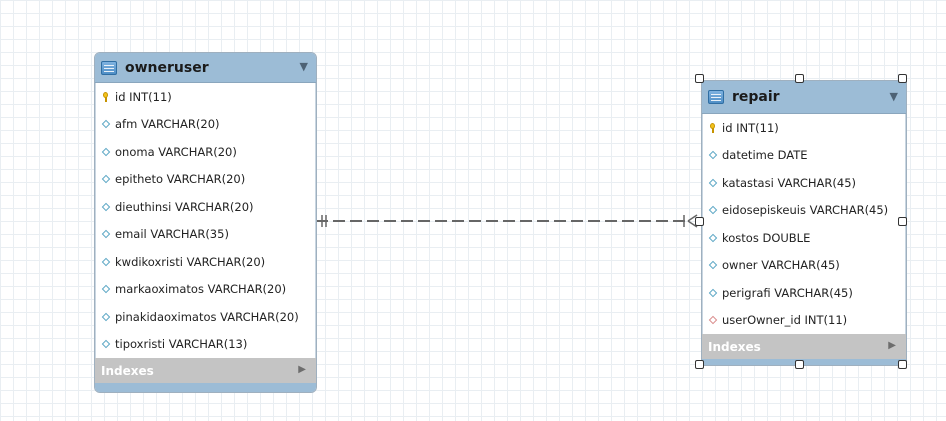 The height and width of the screenshot is (421, 946). Describe the element at coordinates (699, 364) in the screenshot. I see `resize-handle-bottom-left` at that location.